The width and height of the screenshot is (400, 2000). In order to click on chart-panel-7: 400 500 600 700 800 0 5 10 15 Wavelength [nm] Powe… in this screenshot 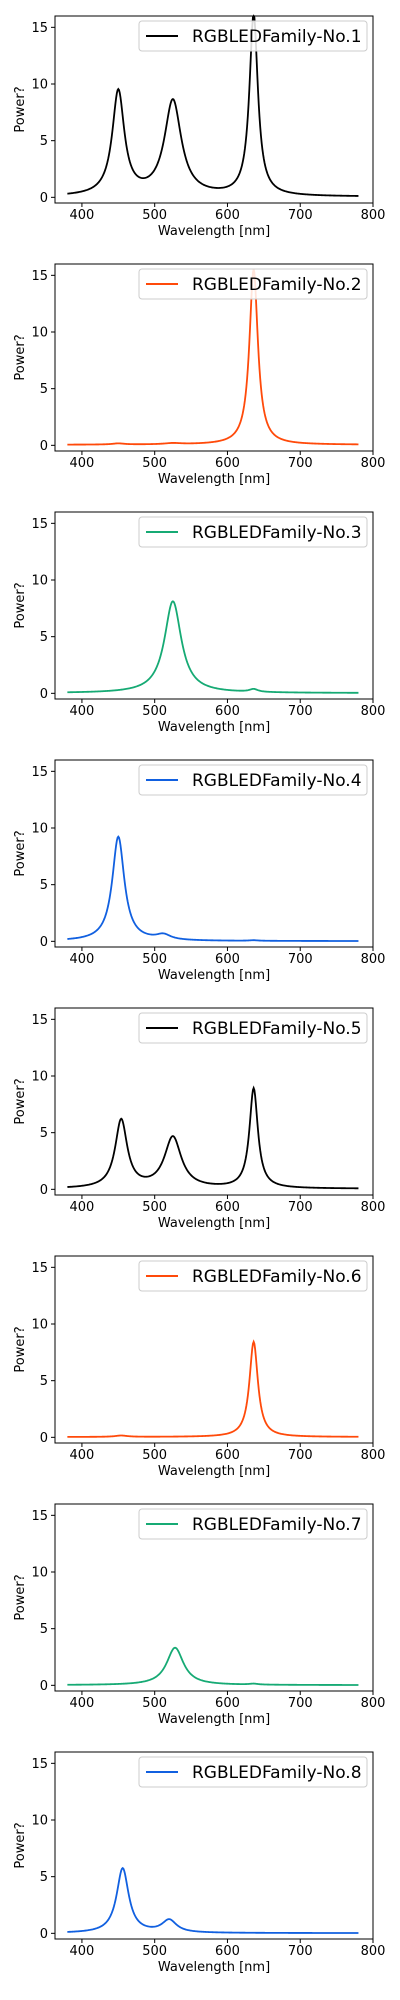, I will do `click(199, 1615)`.